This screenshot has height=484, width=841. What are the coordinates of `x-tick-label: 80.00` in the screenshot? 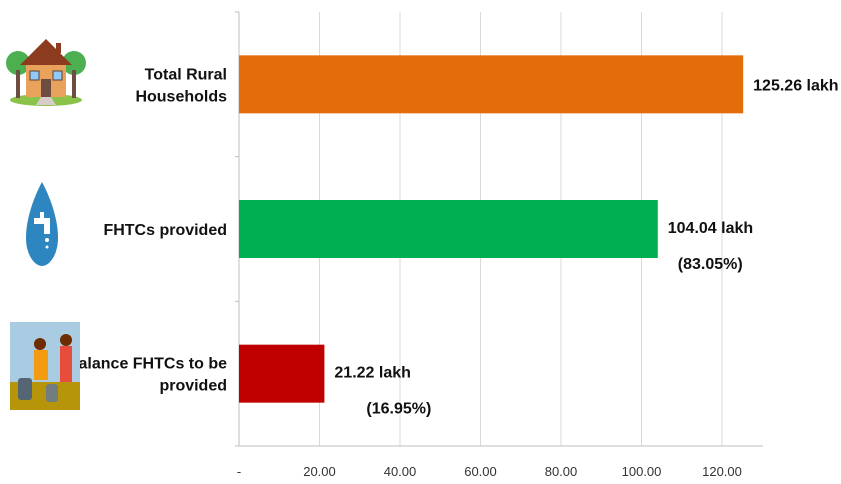 It's located at (561, 471).